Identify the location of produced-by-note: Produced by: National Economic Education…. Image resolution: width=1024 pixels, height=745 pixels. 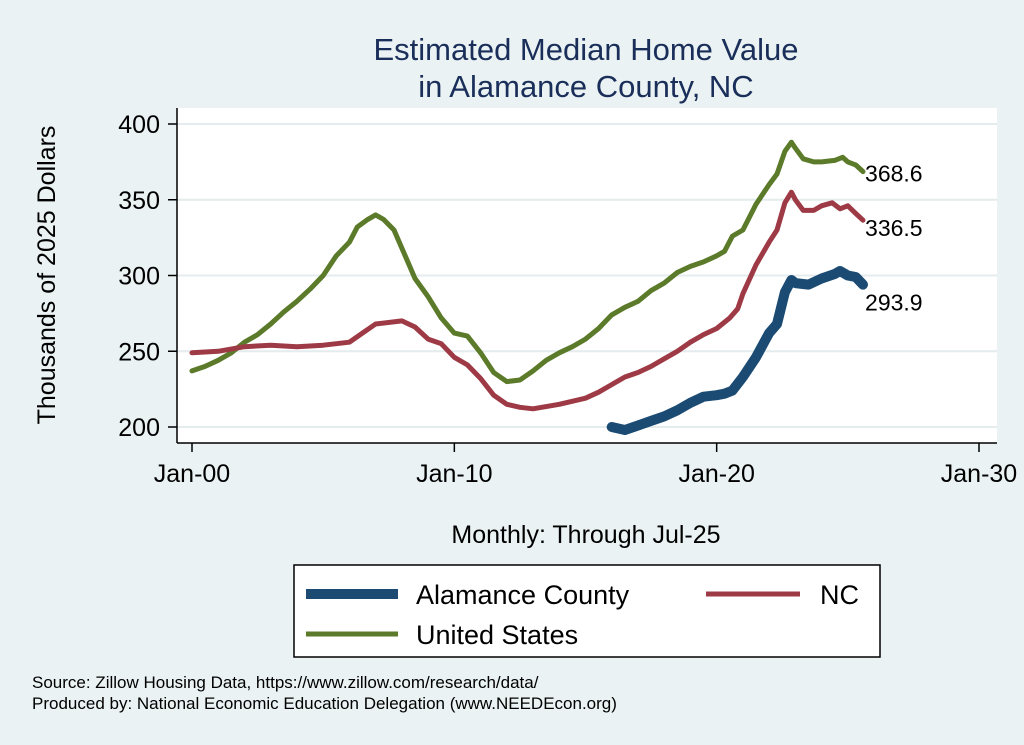
(324, 703).